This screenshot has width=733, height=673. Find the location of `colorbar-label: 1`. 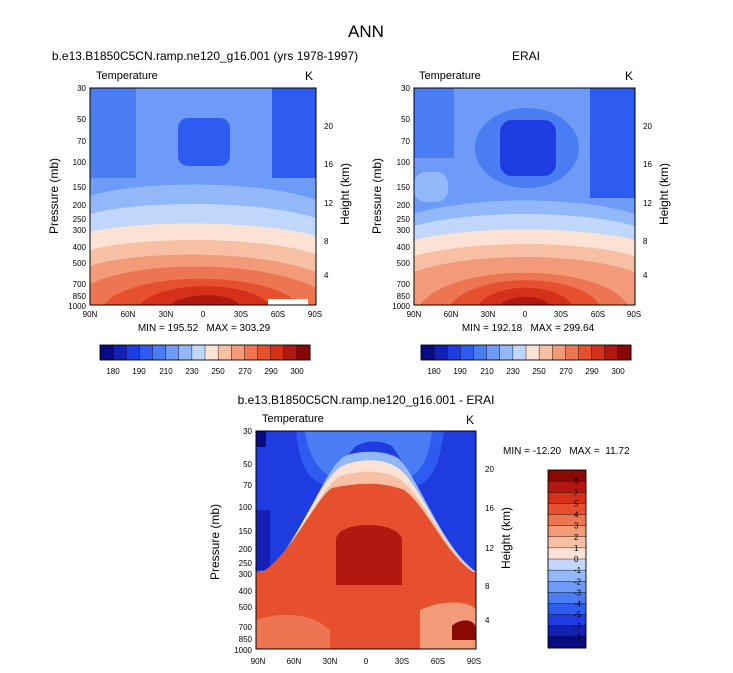

colorbar-label: 1 is located at coordinates (576, 548).